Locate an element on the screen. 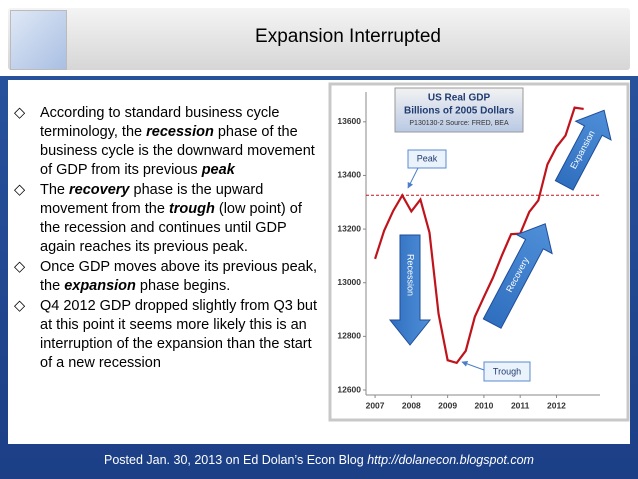 This screenshot has height=479, width=638. y-tick-label: 13600 is located at coordinates (349, 121).